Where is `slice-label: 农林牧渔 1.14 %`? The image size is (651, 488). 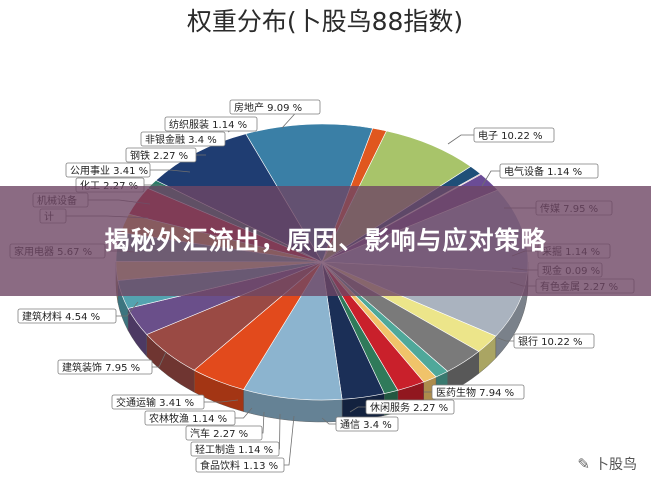
slice-label: 农林牧渔 1.14 % is located at coordinates (188, 418).